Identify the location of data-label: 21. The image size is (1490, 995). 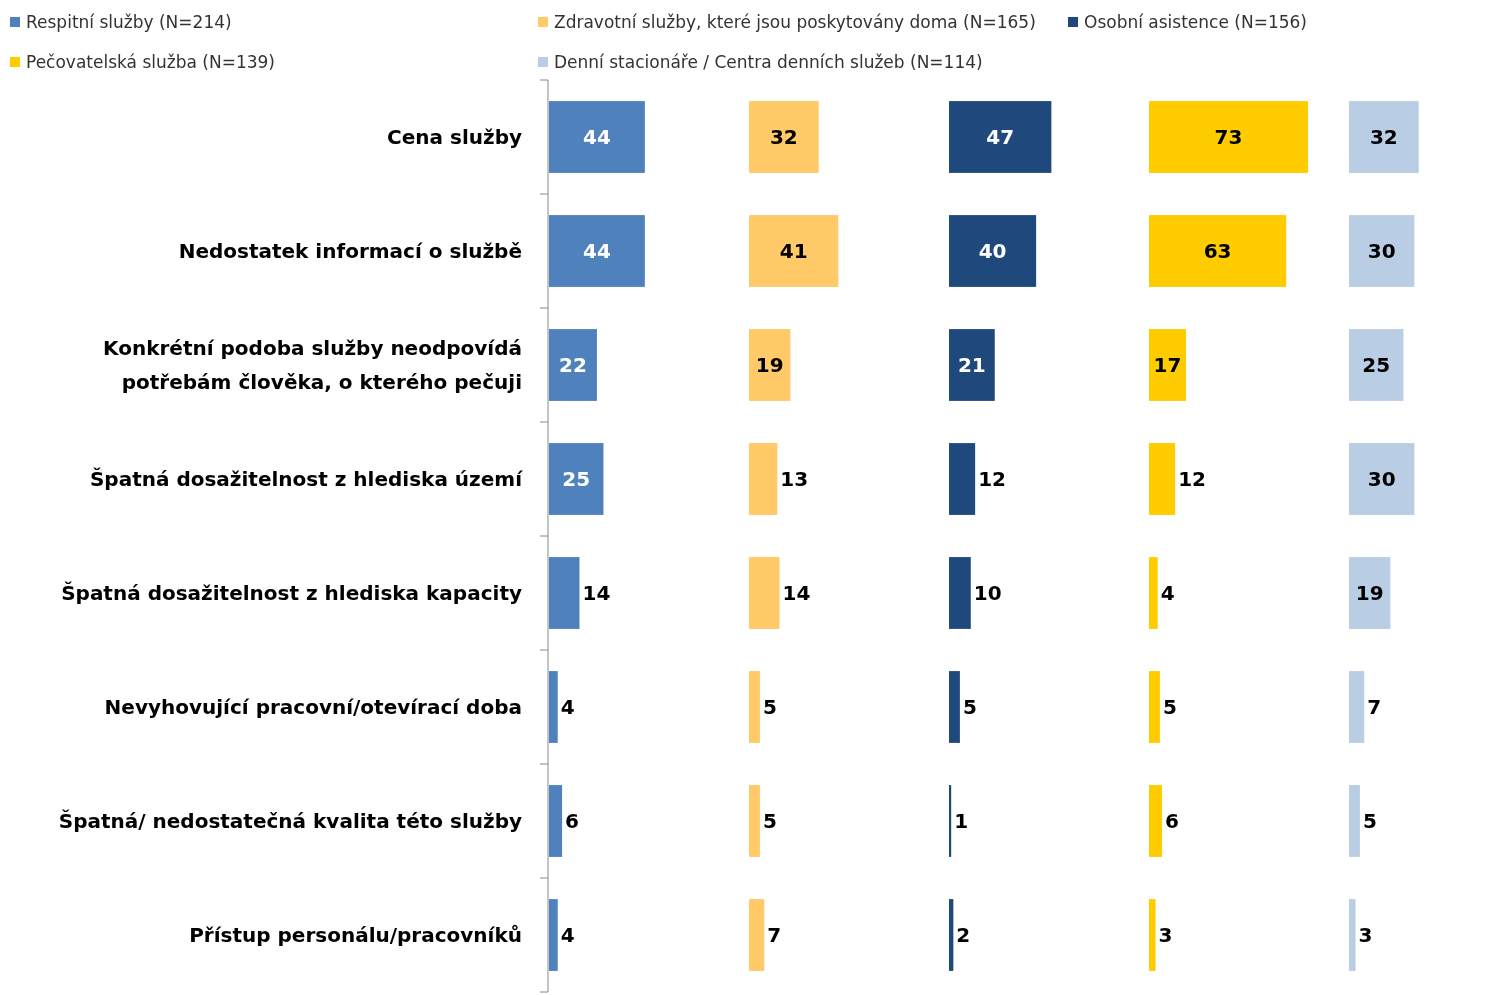
(971, 365).